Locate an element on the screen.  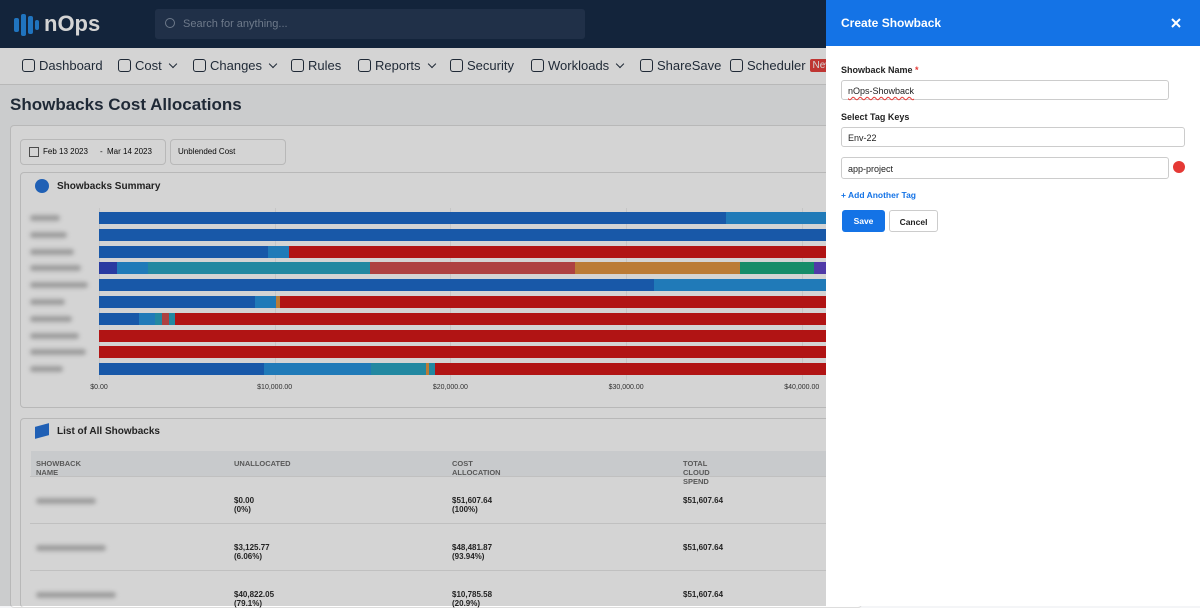
table-header-bg is located at coordinates (441, 464).